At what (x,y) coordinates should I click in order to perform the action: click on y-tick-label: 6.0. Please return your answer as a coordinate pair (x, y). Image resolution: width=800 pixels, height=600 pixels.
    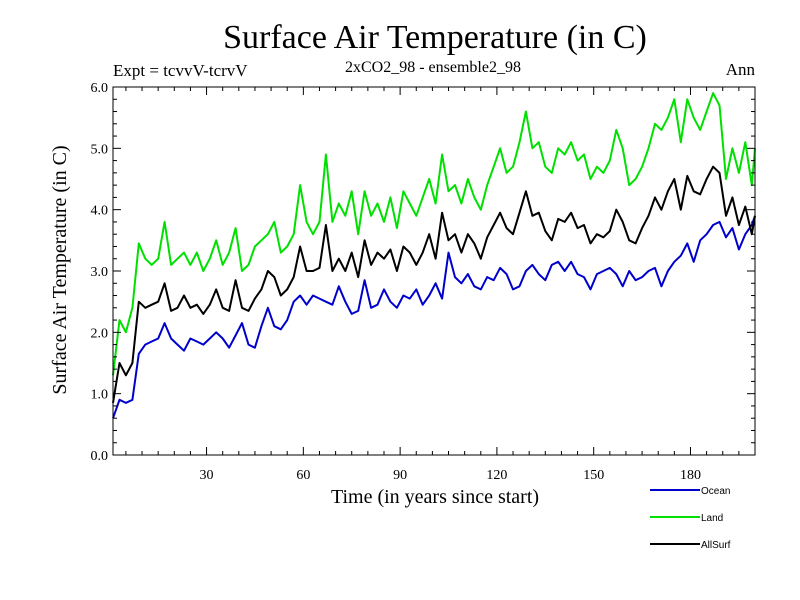
    Looking at the image, I should click on (100, 88).